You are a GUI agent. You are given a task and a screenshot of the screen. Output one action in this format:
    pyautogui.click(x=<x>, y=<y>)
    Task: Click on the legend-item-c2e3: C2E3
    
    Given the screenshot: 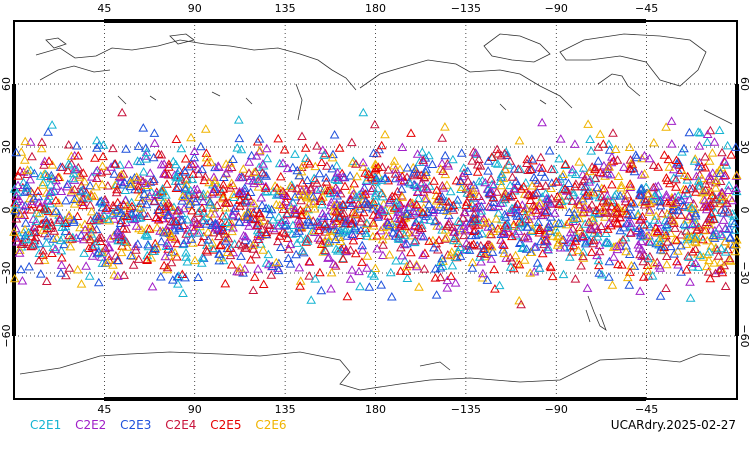 What is the action you would take?
    pyautogui.click(x=136, y=425)
    